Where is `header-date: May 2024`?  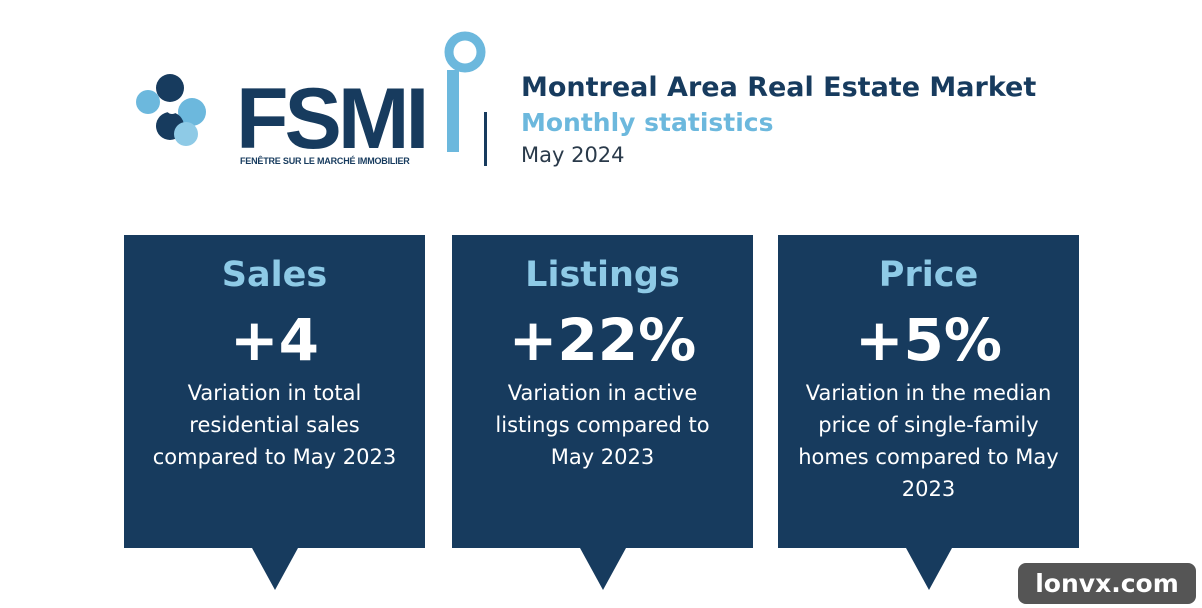
header-date: May 2024 is located at coordinates (573, 155).